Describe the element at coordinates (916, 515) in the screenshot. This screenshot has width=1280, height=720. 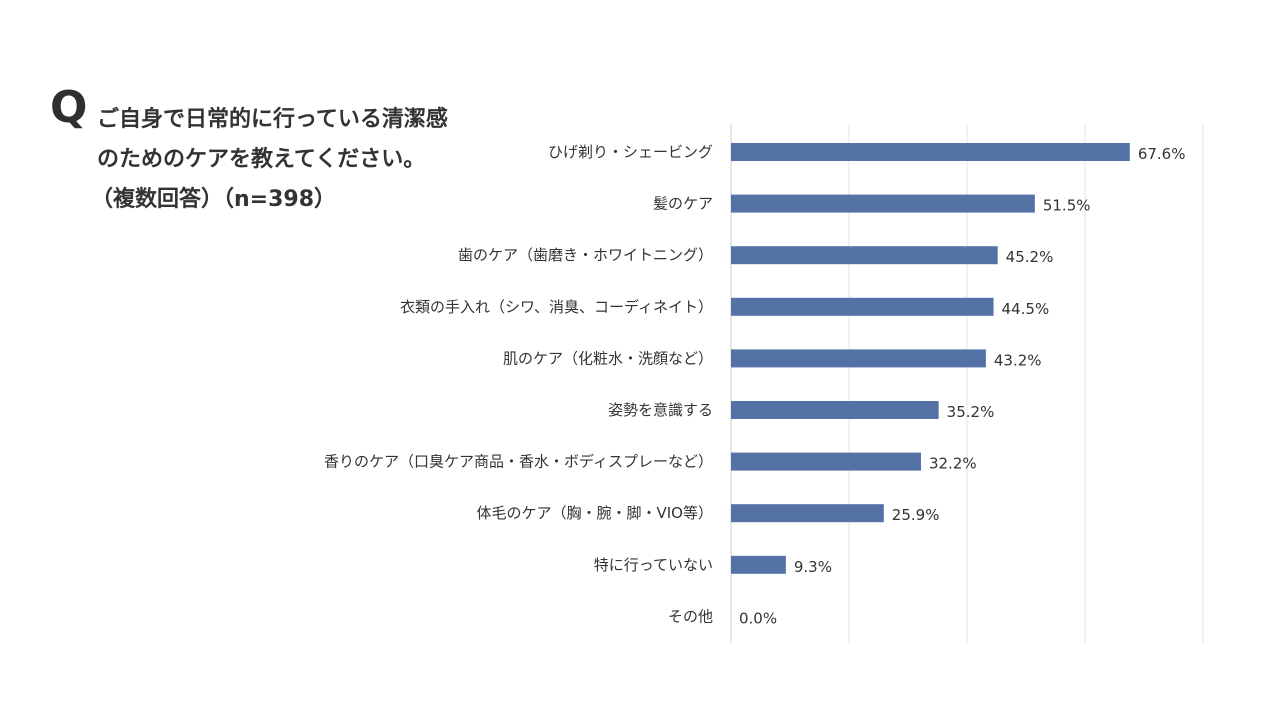
I see `value-label: 25.9%` at that location.